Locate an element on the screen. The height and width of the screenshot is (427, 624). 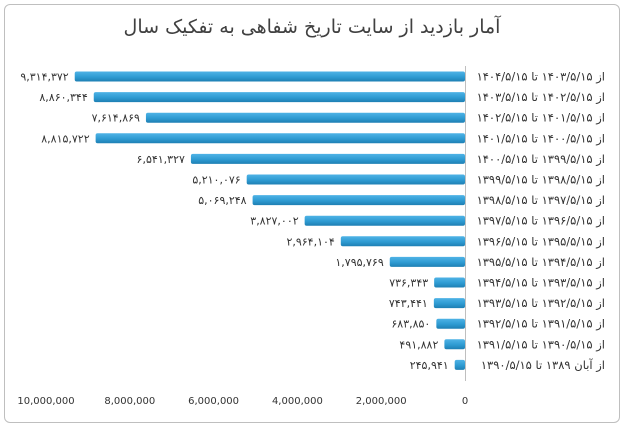
data-label: ۵,۰۶۹,۲۴۸ is located at coordinates (222, 200).